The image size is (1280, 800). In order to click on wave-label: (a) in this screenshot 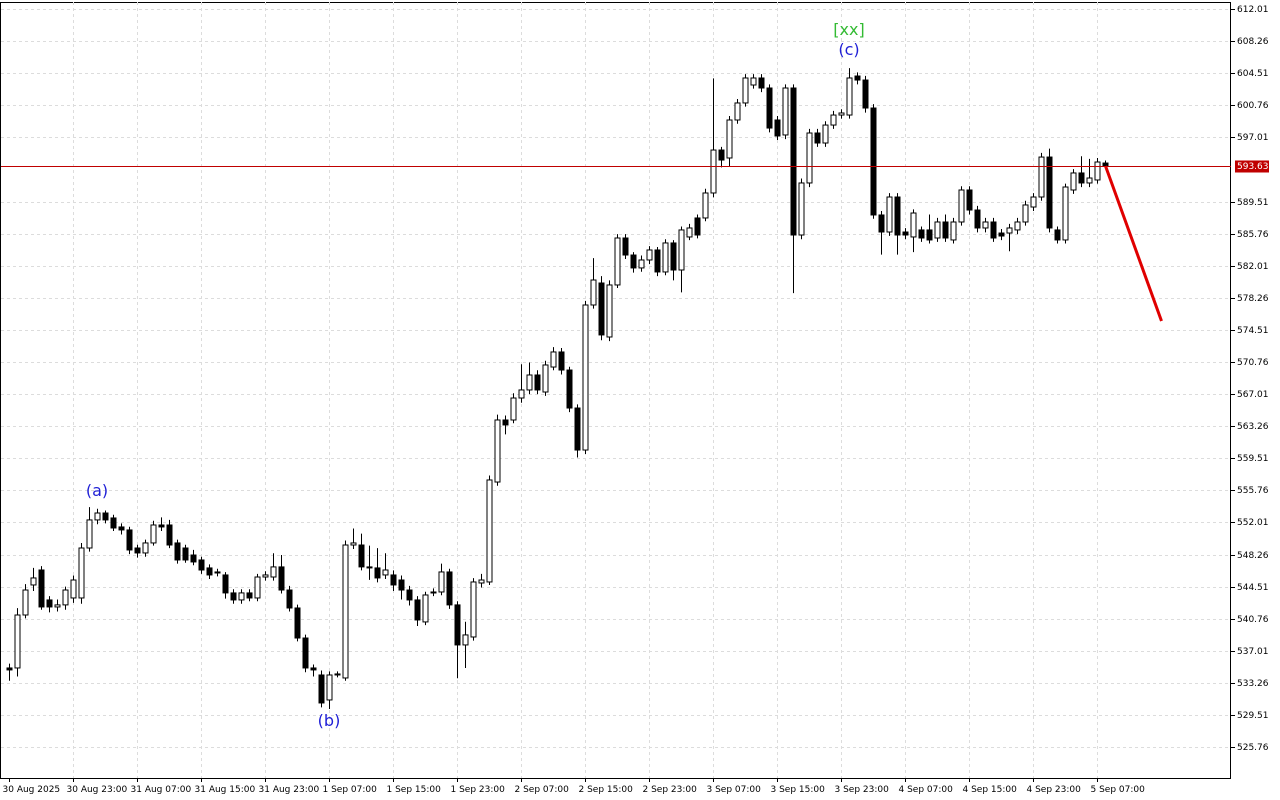, I will do `click(97, 490)`.